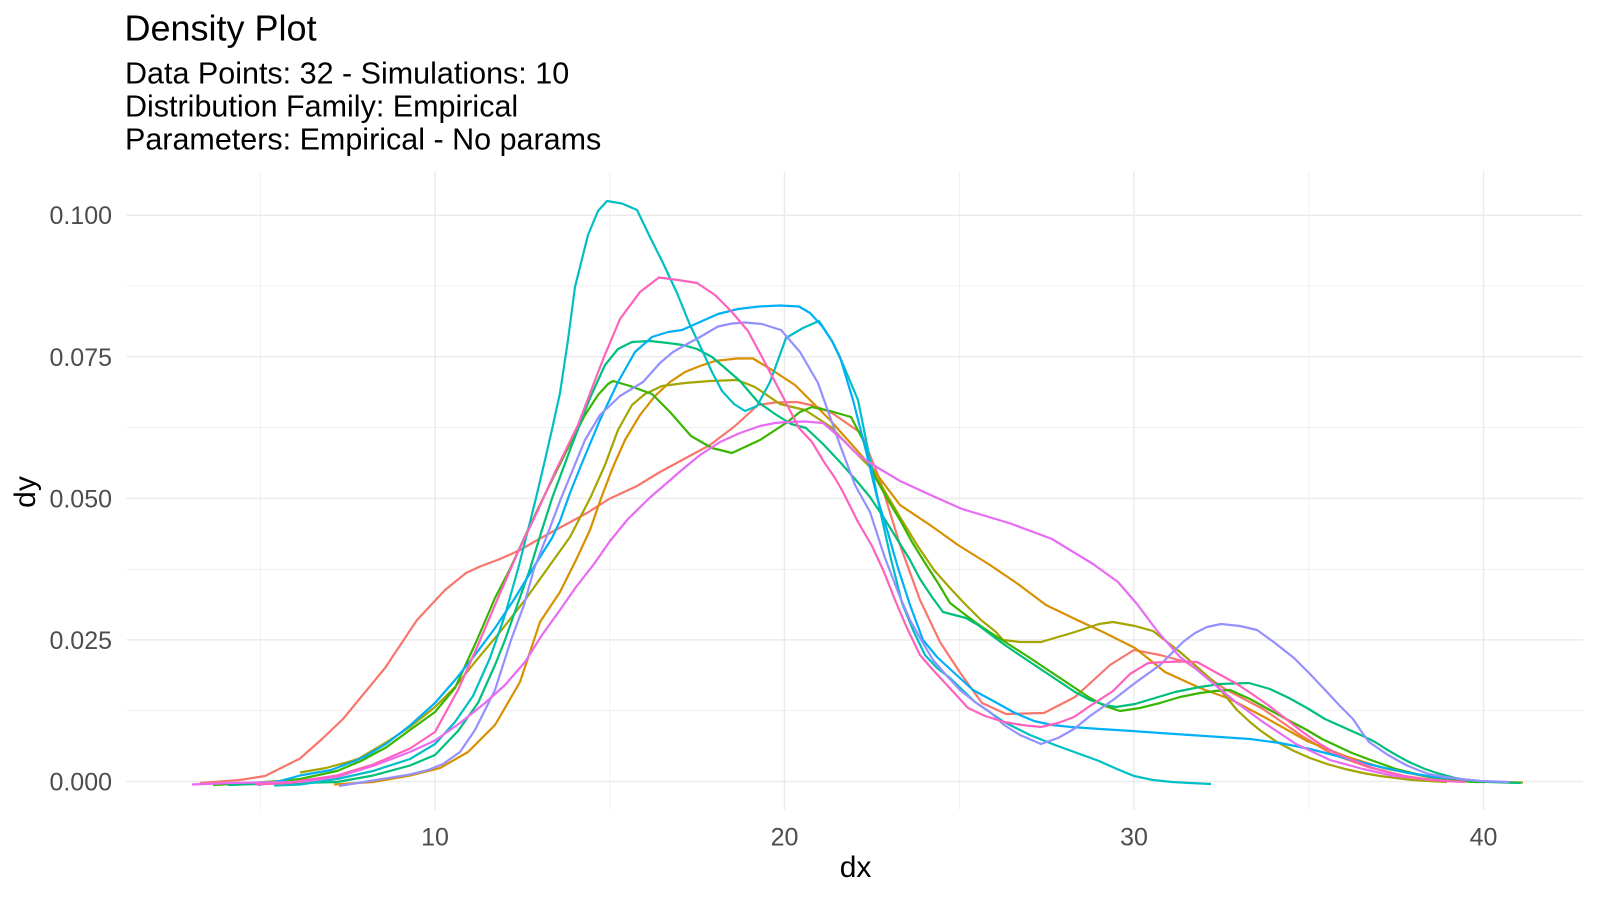 The height and width of the screenshot is (900, 1600). I want to click on svg-text: Density Plot, so click(221, 28).